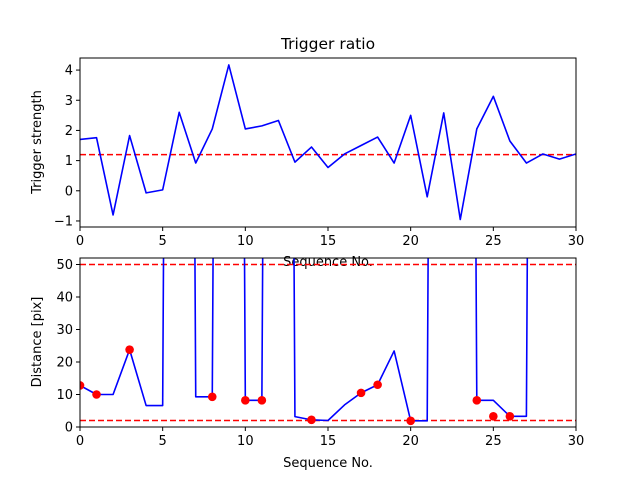  Describe the element at coordinates (69, 161) in the screenshot. I see `y-tick-label: 1` at that location.